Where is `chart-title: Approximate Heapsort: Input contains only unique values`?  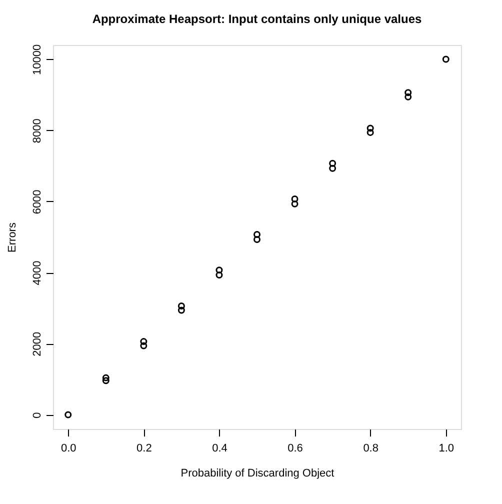 chart-title: Approximate Heapsort: Input contains only unique values is located at coordinates (257, 19).